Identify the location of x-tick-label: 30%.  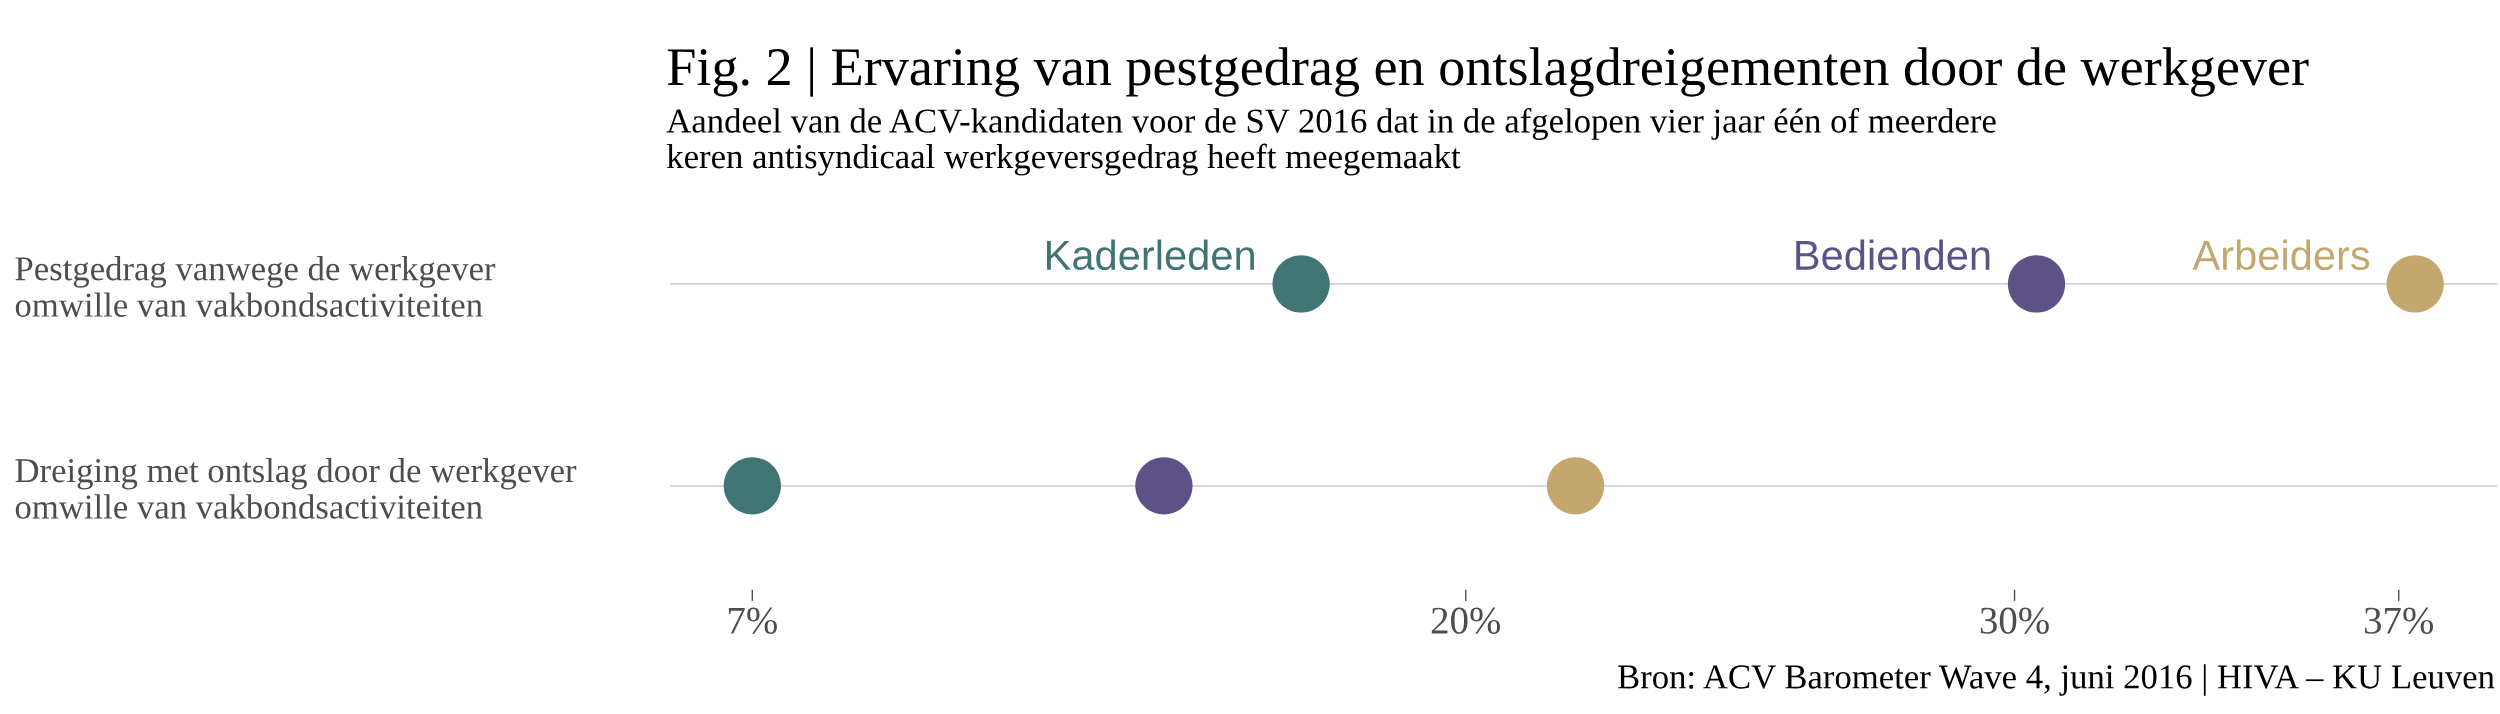
(2014, 620).